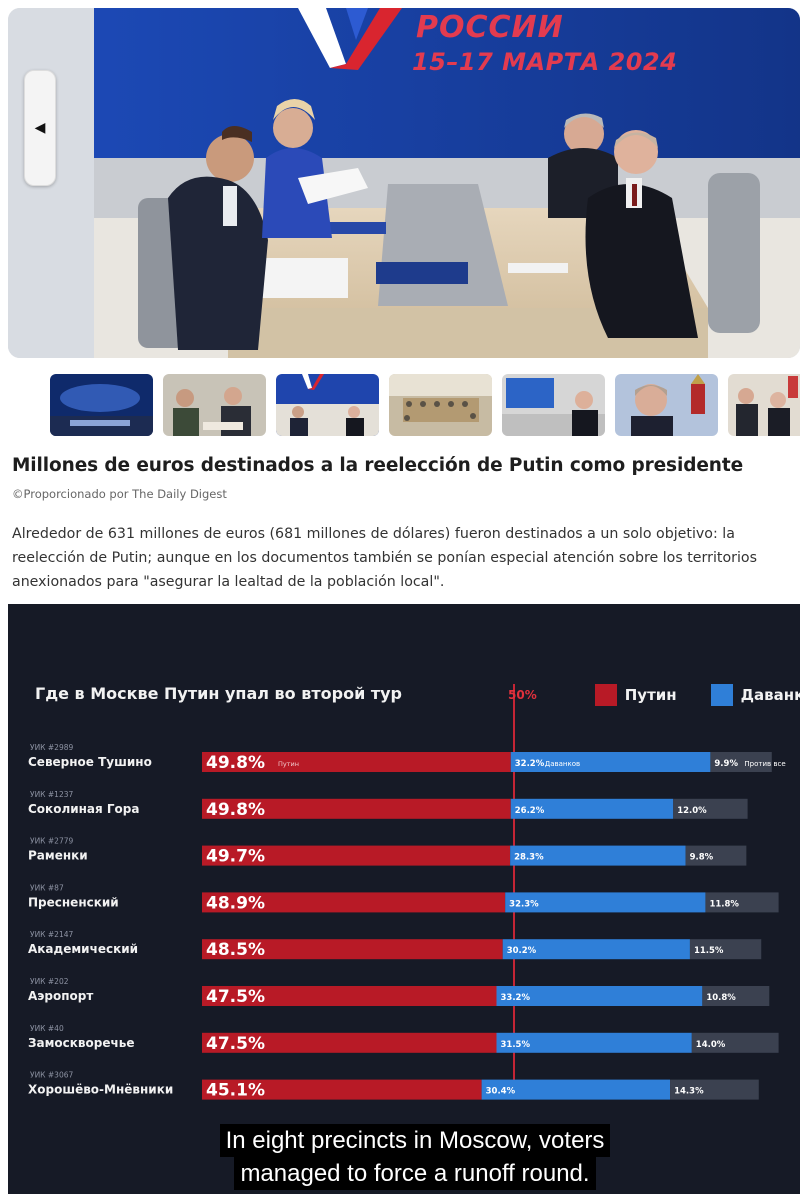 Image resolution: width=808 pixels, height=1200 pixels. Describe the element at coordinates (721, 998) in the screenshot. I see `bar-label-against: 10.8%` at that location.